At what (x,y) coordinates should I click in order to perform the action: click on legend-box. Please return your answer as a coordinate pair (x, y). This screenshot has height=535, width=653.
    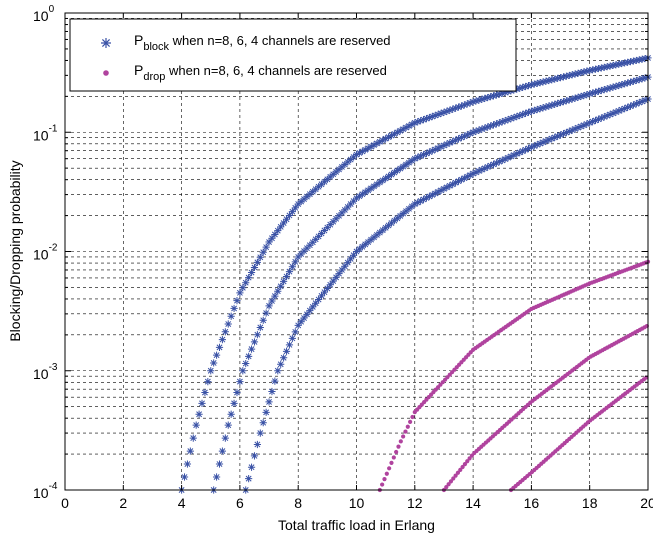
    Looking at the image, I should click on (293, 55).